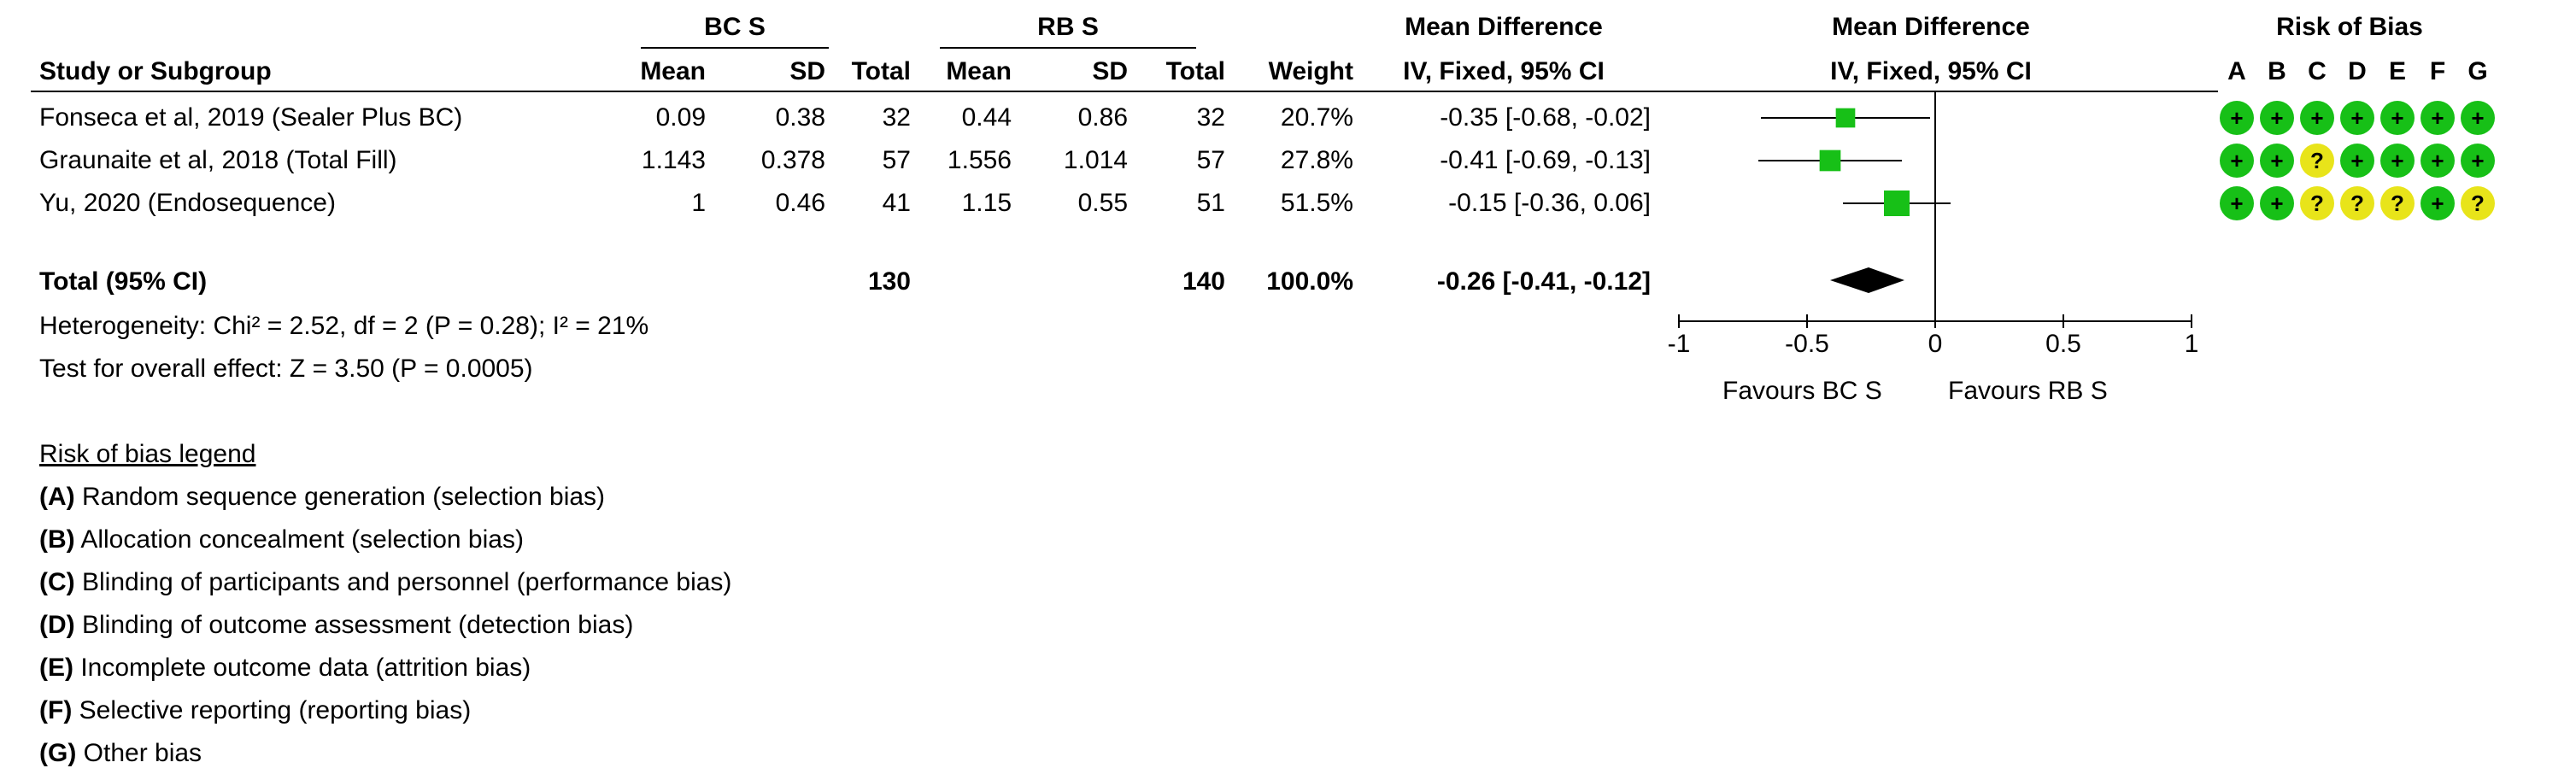 Image resolution: width=2576 pixels, height=774 pixels. What do you see at coordinates (1095, 160) in the screenshot?
I see `sd2-cell: 1.014` at bounding box center [1095, 160].